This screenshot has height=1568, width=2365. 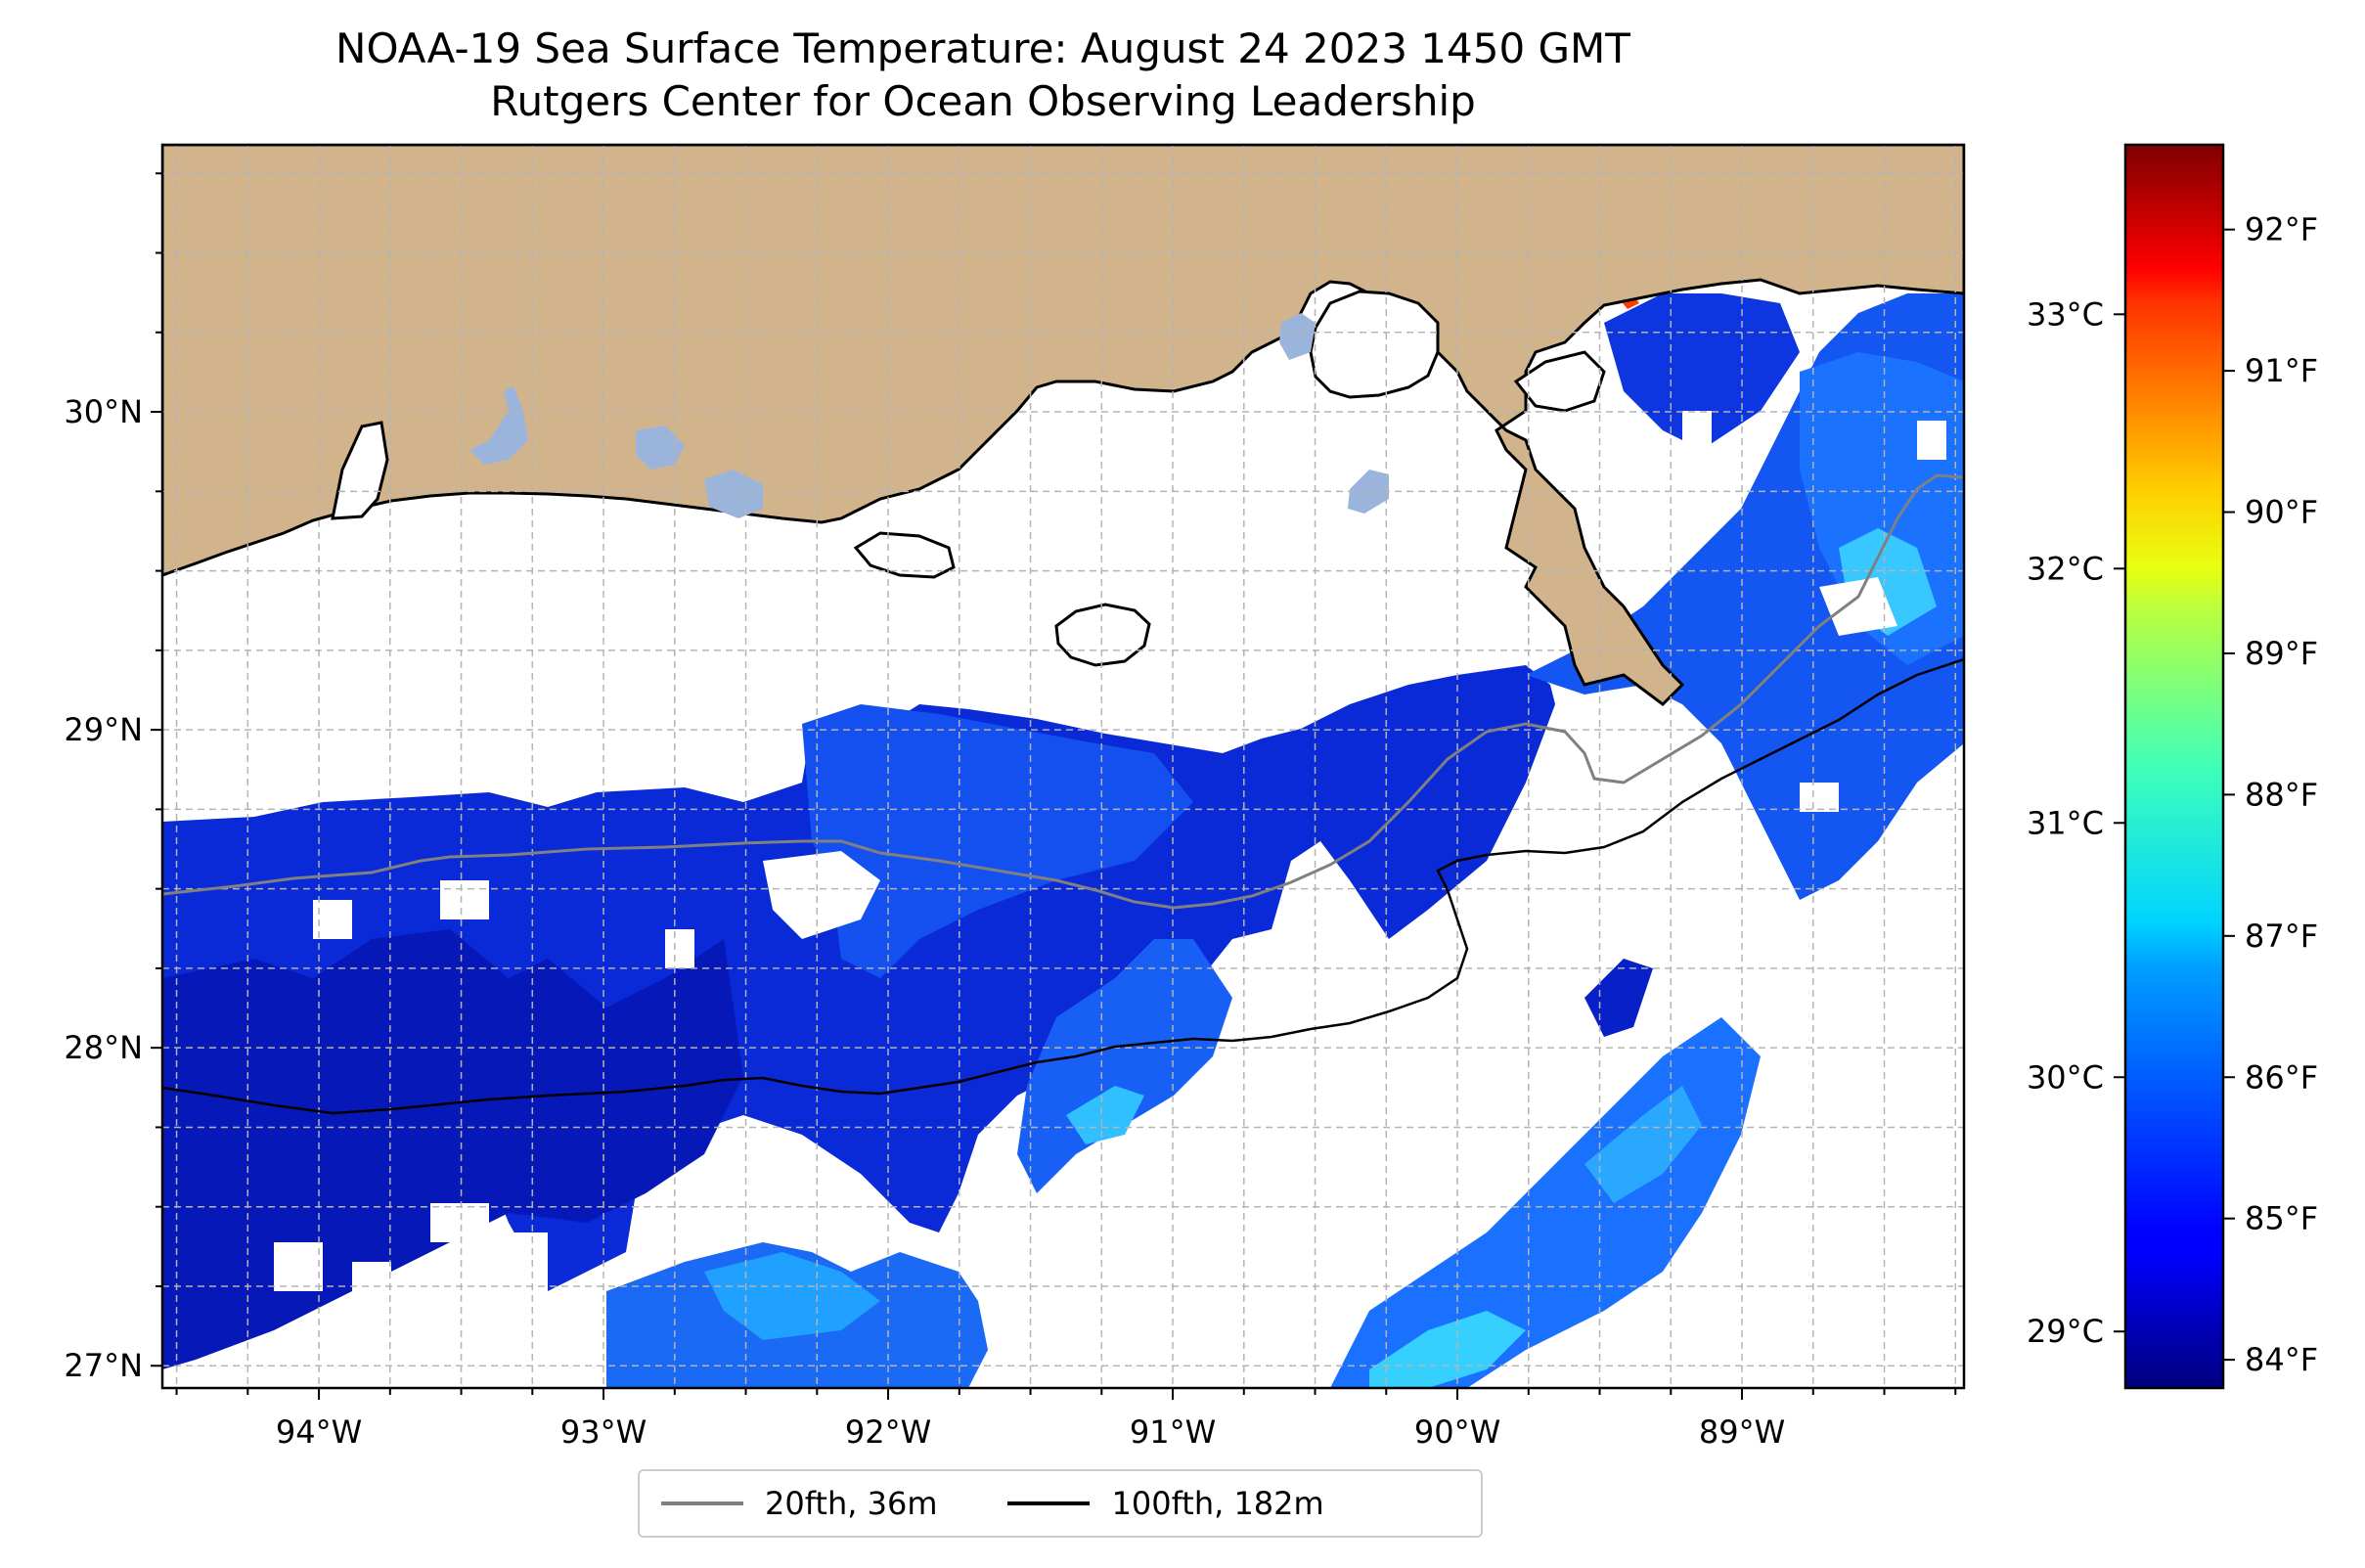 I want to click on colorbar-fahrenheit-ticks: 84°F 85°F 86°F 87°F 88°F 89°F 90°F 91°F 92°F, so click(x=2270, y=794).